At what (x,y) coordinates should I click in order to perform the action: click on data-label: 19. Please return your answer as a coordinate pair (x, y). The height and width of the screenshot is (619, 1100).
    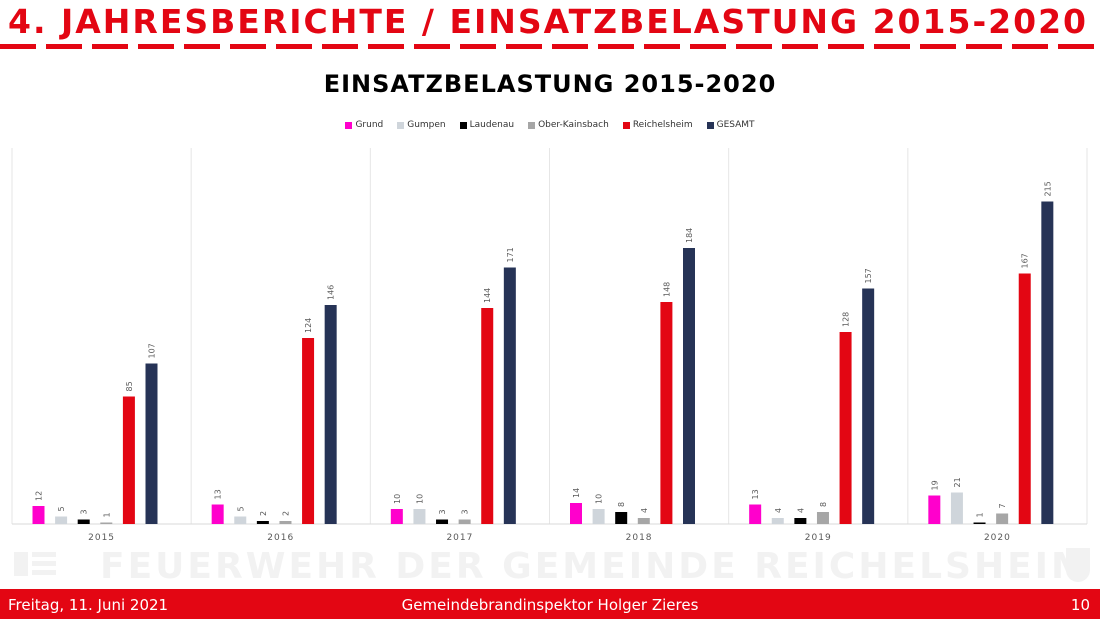
    Looking at the image, I should click on (934, 485).